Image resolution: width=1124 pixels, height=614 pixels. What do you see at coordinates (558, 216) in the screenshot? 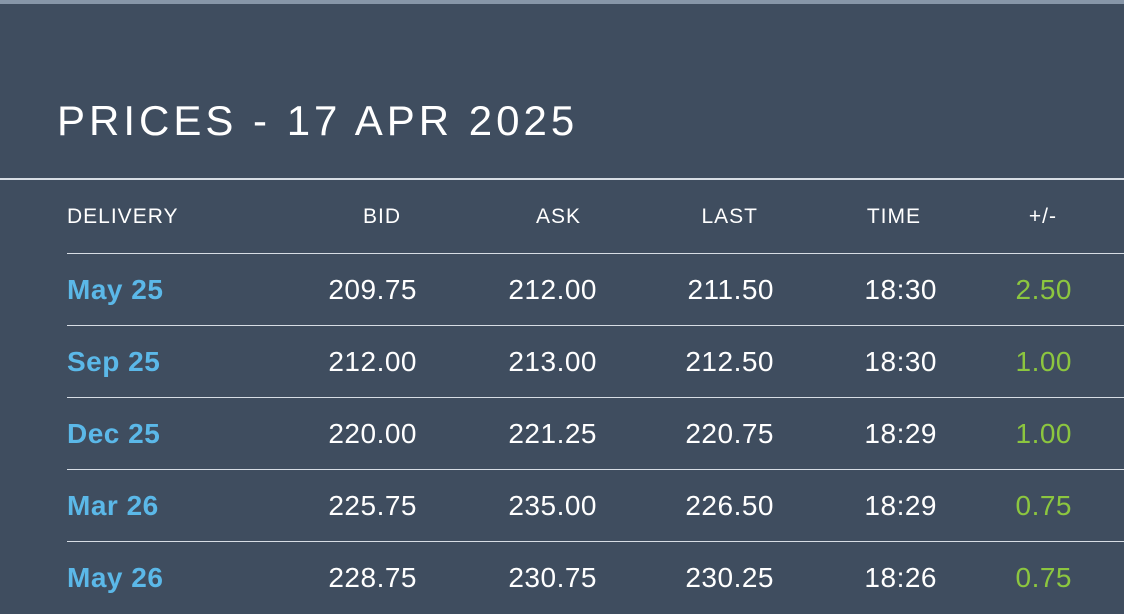
I see `column-header-ask: ASK` at bounding box center [558, 216].